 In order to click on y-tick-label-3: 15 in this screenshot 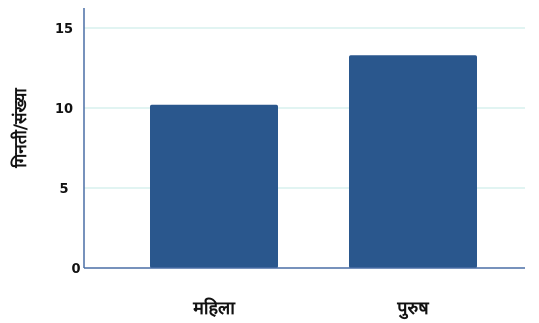, I will do `click(64, 29)`.